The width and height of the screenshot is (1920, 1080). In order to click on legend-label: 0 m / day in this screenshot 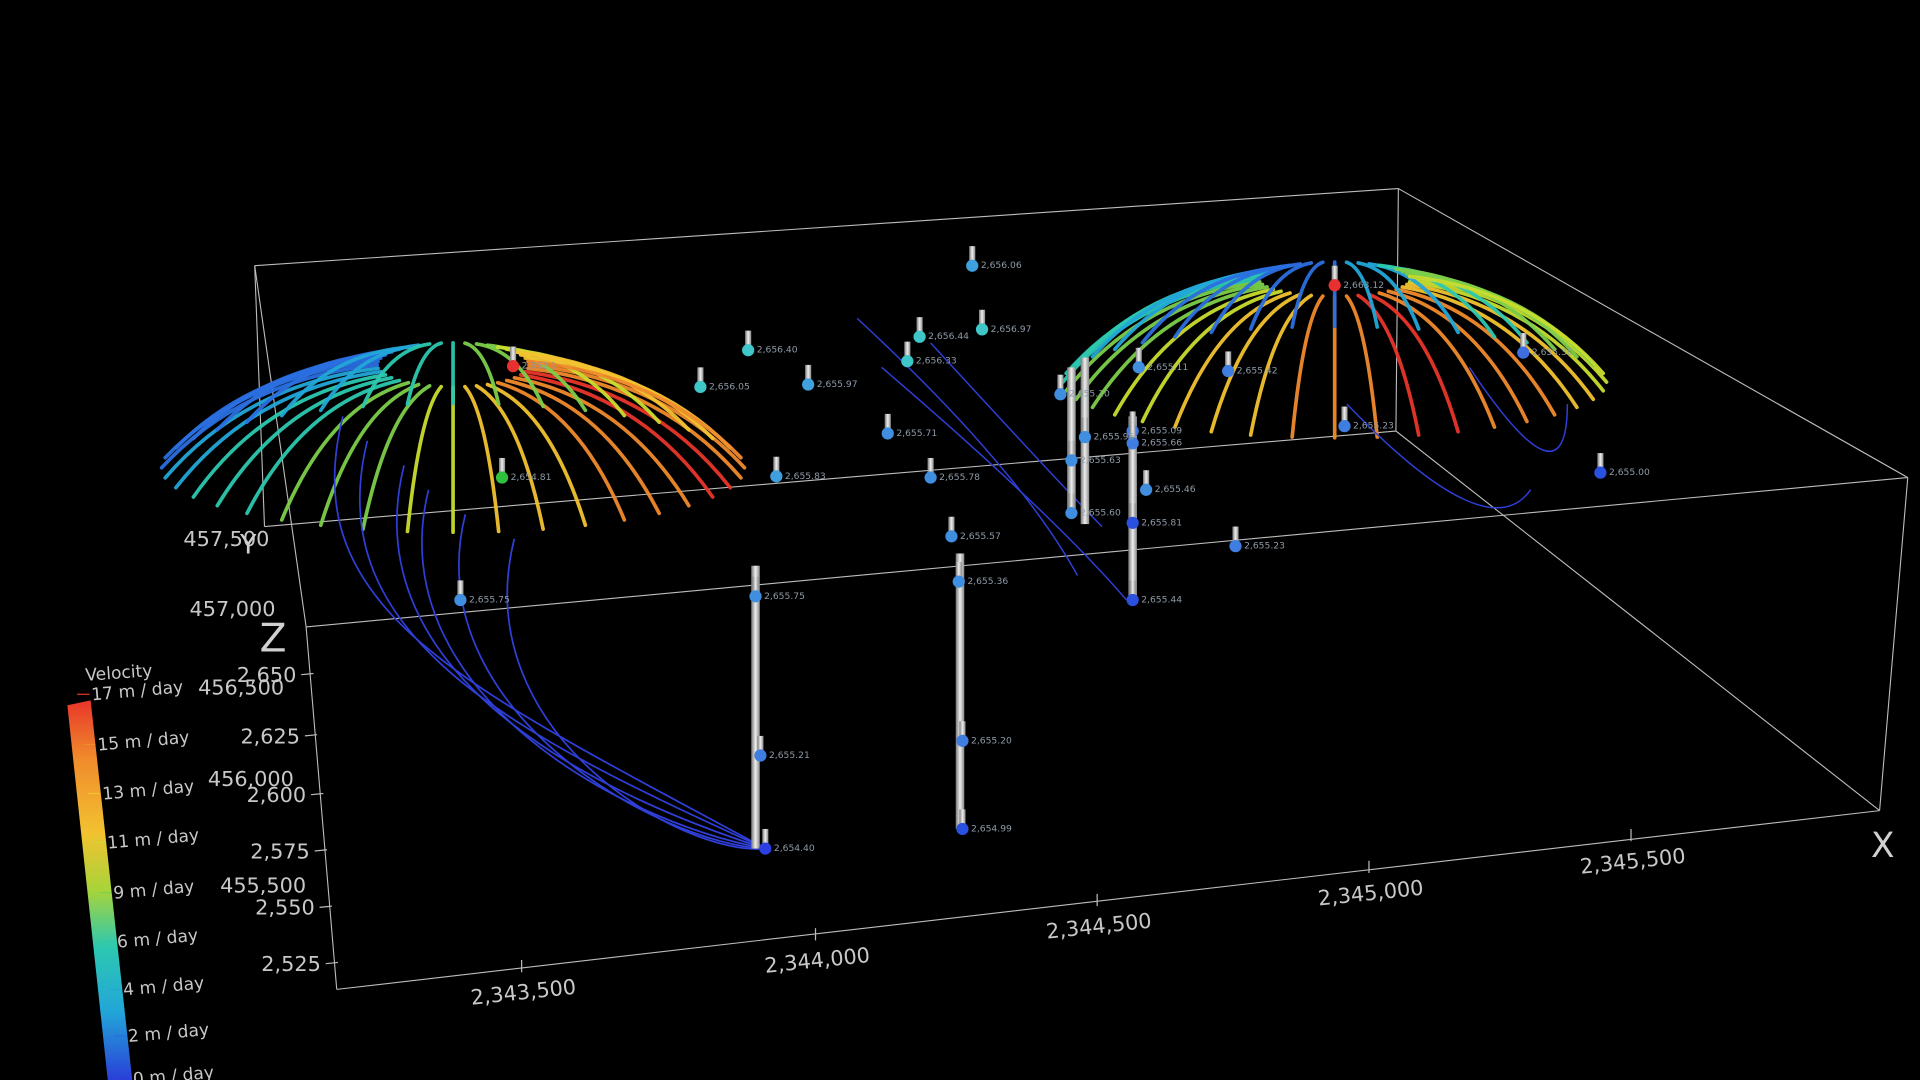, I will do `click(173, 1071)`.